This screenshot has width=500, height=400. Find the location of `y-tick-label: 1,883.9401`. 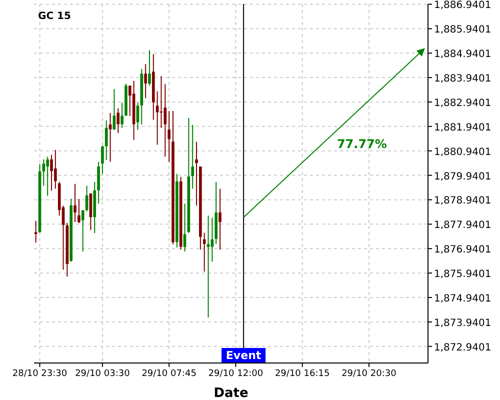

y-tick-label: 1,883.9401 is located at coordinates (463, 79).